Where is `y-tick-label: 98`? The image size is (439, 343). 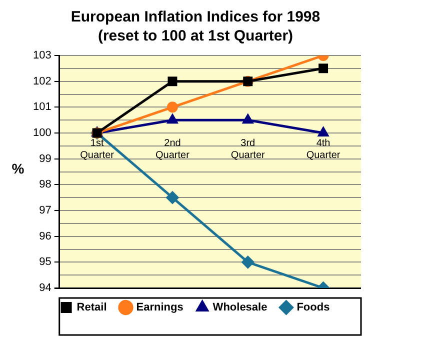 y-tick-label: 98 is located at coordinates (45, 184).